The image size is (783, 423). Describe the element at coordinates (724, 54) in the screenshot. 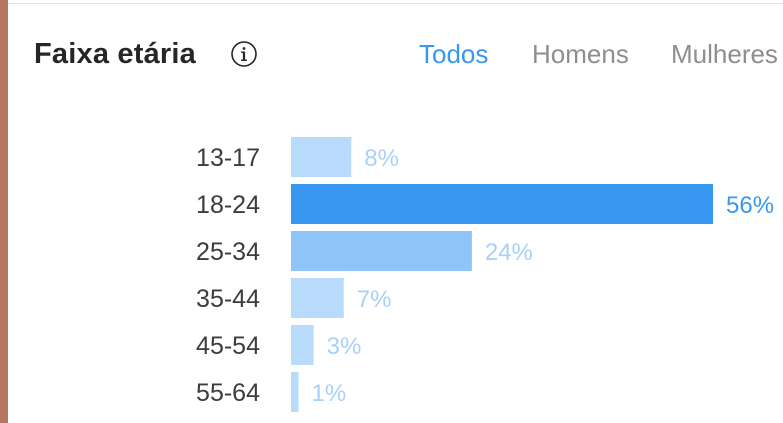

I see `tab-mulheres: Mulheres` at that location.